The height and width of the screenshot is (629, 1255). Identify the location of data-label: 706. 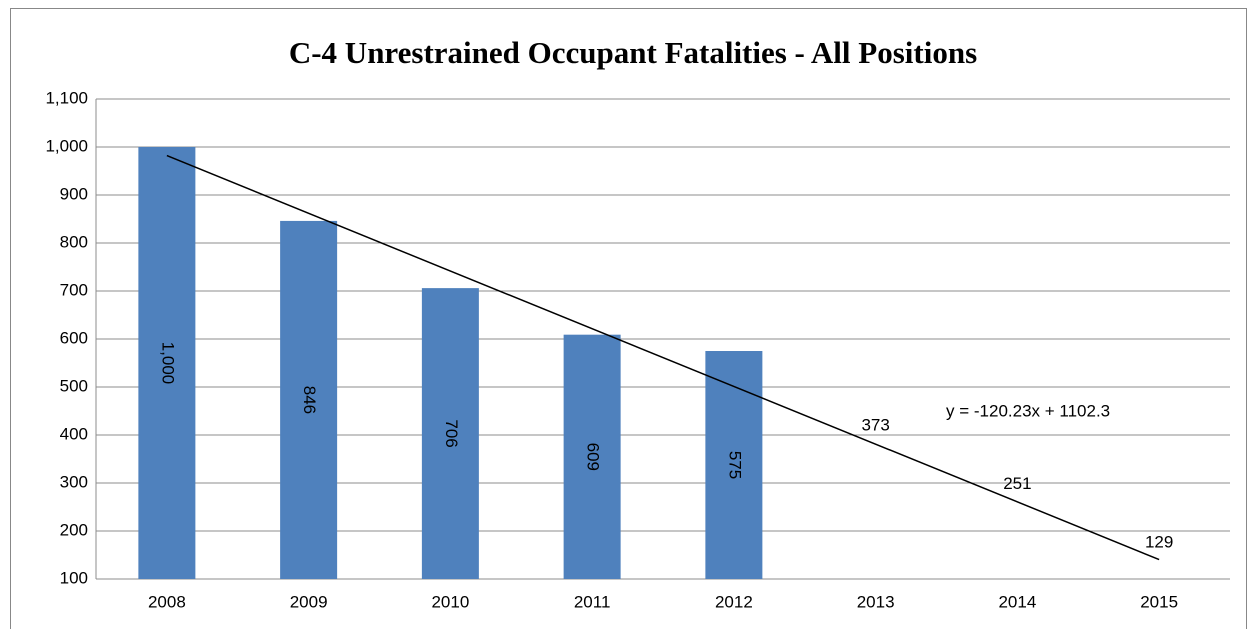
(451, 433).